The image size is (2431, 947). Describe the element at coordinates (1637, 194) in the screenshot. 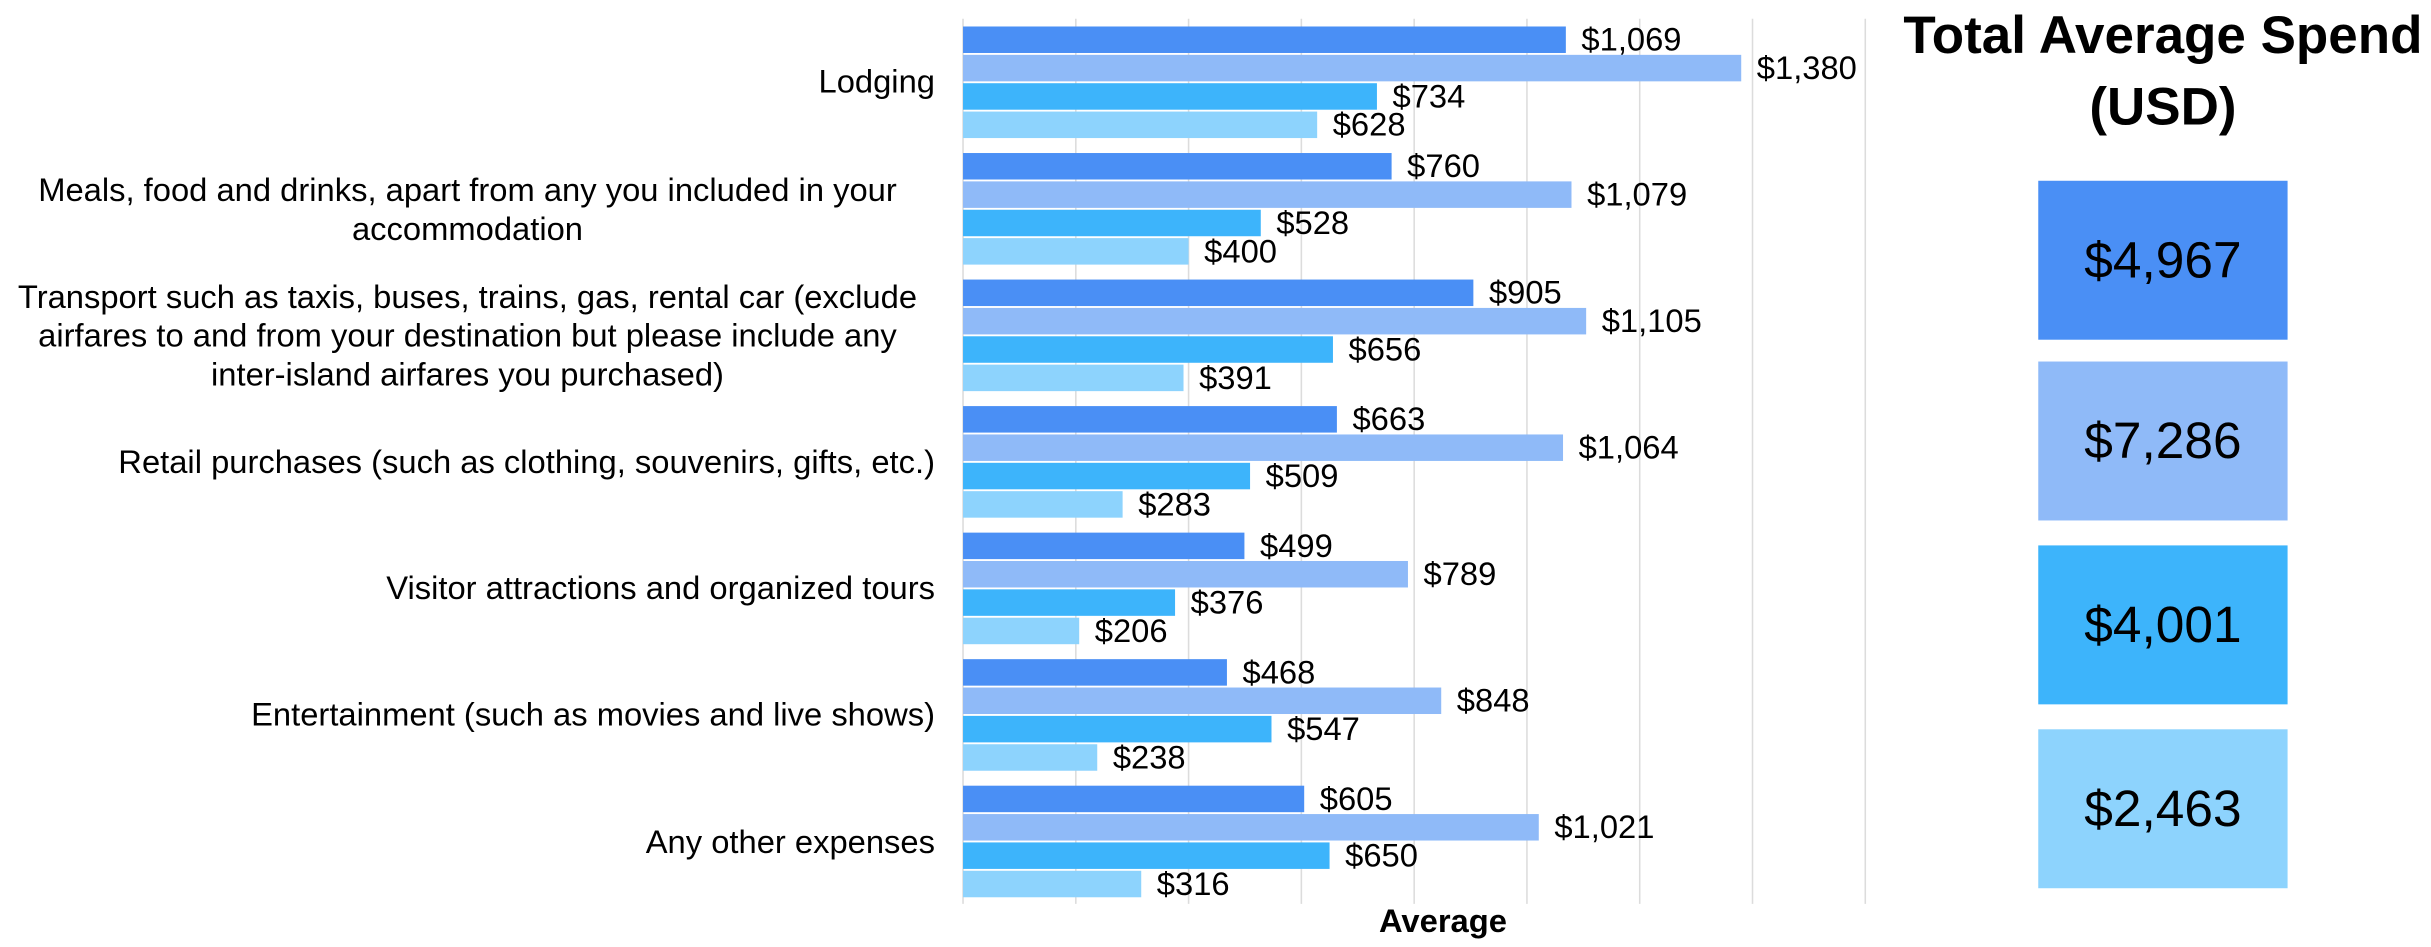

I see `value-label: $1,079` at that location.